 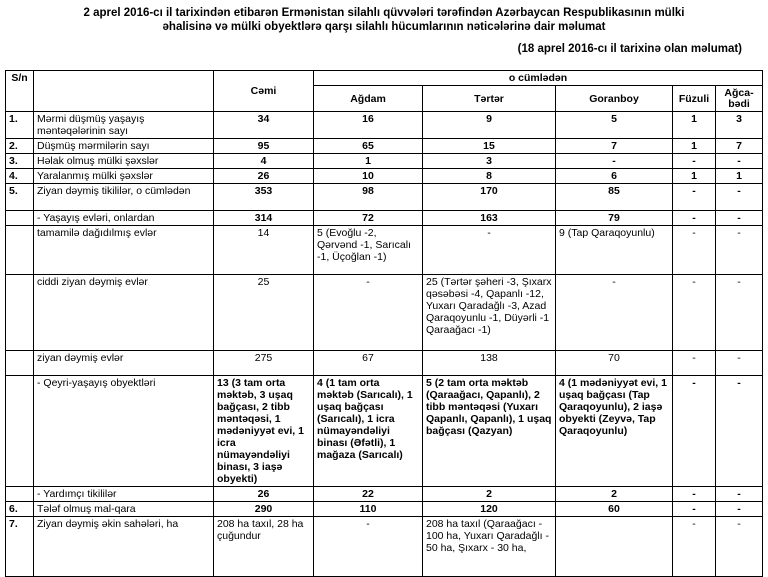 What do you see at coordinates (368, 197) in the screenshot?
I see `cell: 98` at bounding box center [368, 197].